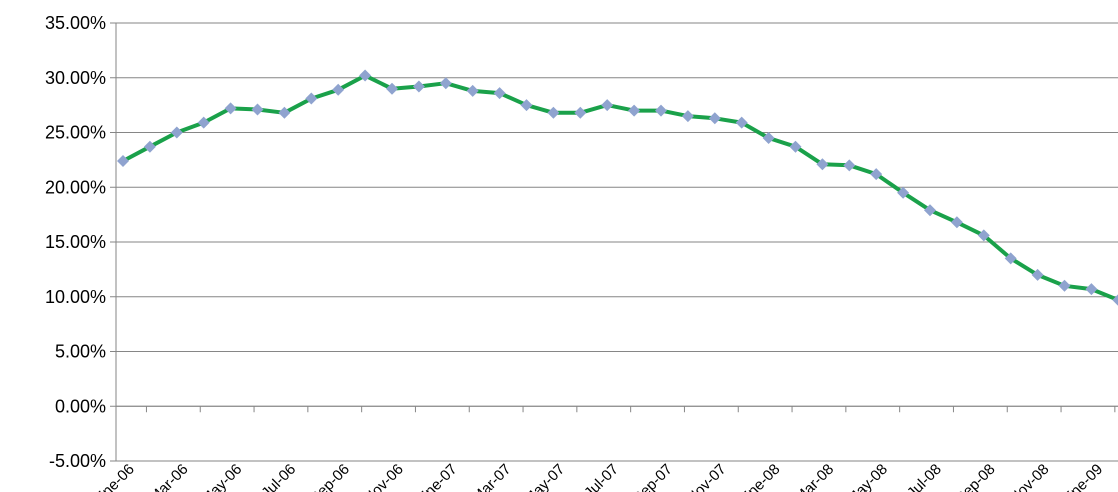  What do you see at coordinates (75, 78) in the screenshot?
I see `y-tick-label: 30.00%` at bounding box center [75, 78].